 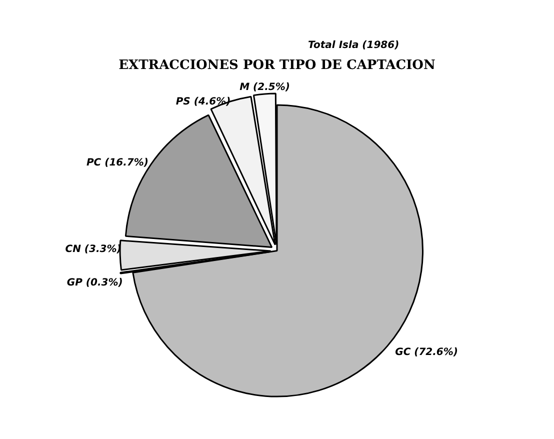 What do you see at coordinates (117, 162) in the screenshot?
I see `slice-label: PC (16.7%)` at bounding box center [117, 162].